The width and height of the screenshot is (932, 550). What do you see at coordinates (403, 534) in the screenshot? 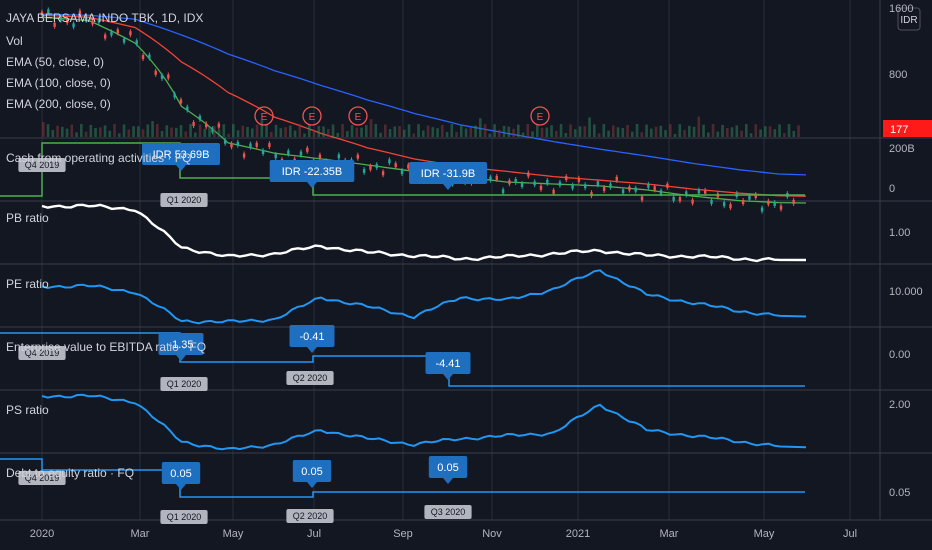
I see `x-tick-sep: Sep` at bounding box center [403, 534].